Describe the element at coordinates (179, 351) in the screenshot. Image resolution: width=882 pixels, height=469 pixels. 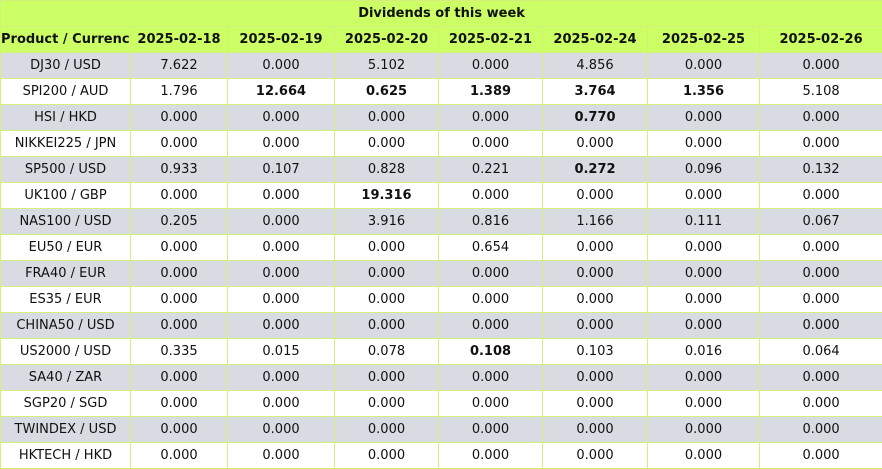
I see `dividend-value-cell: 0.335` at that location.